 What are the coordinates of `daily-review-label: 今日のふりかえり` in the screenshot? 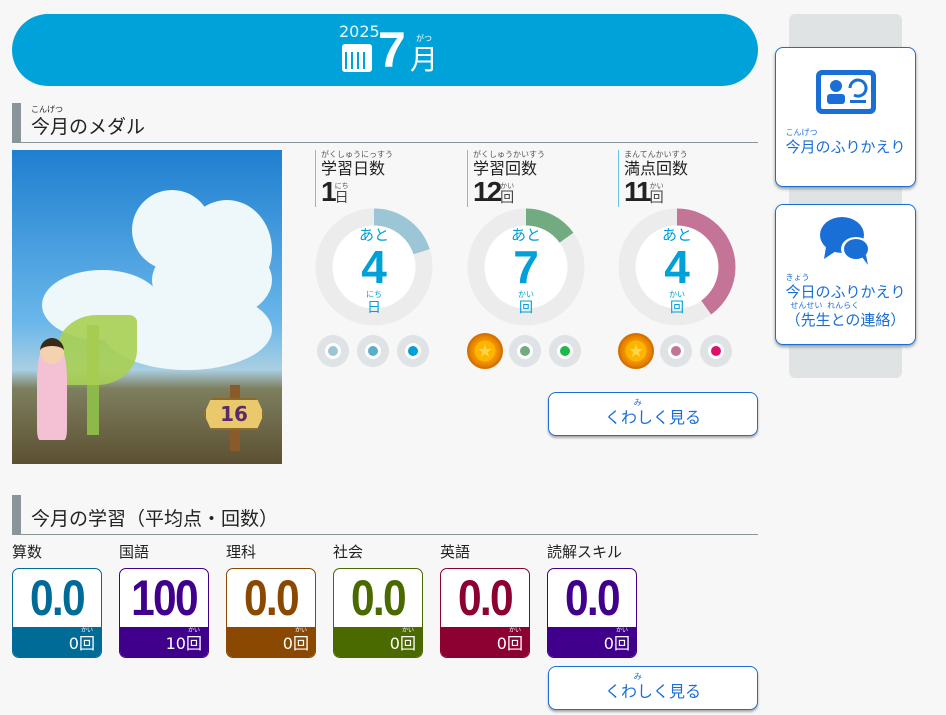 It's located at (845, 292).